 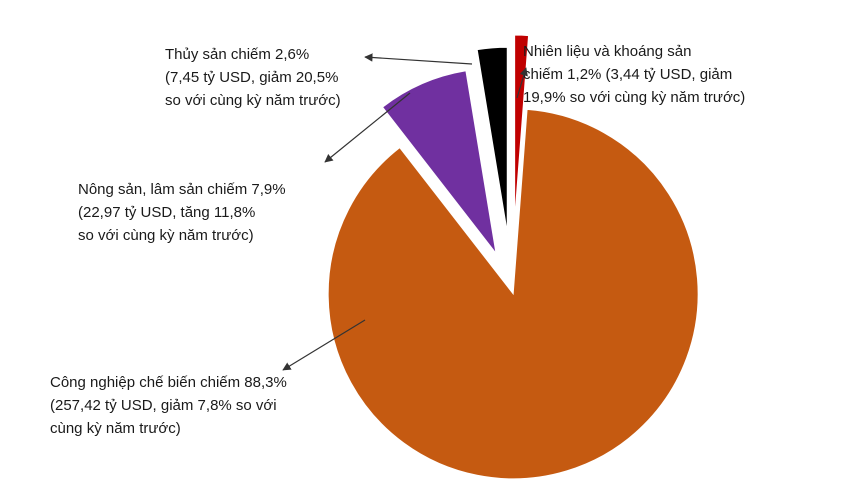 I want to click on slice-label: (22,97 tỷ USD, tăng 11,8%, so click(x=166, y=212).